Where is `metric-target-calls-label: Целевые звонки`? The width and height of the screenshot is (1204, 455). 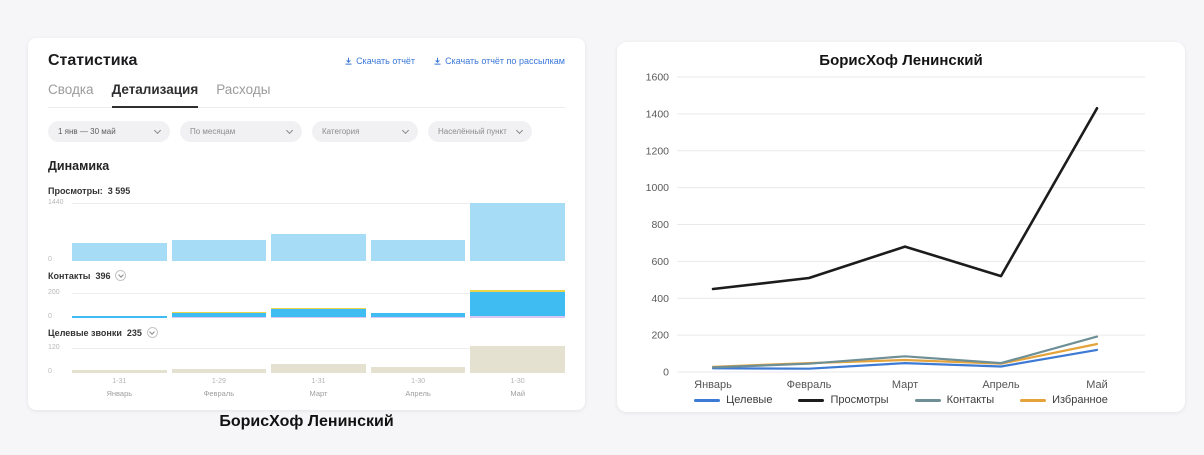 metric-target-calls-label: Целевые звонки is located at coordinates (85, 332).